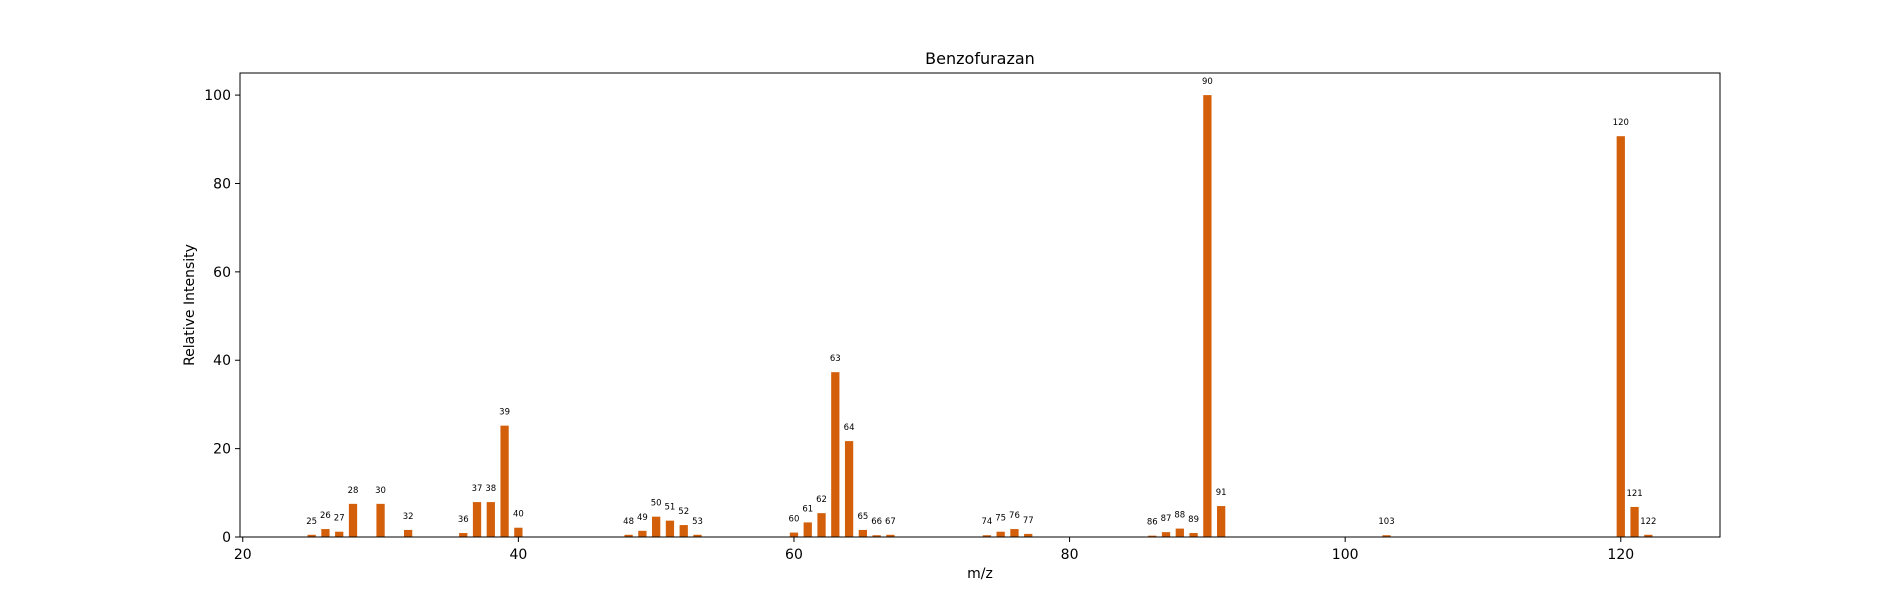 The width and height of the screenshot is (1900, 604). I want to click on y-tick-label-80: 80, so click(222, 184).